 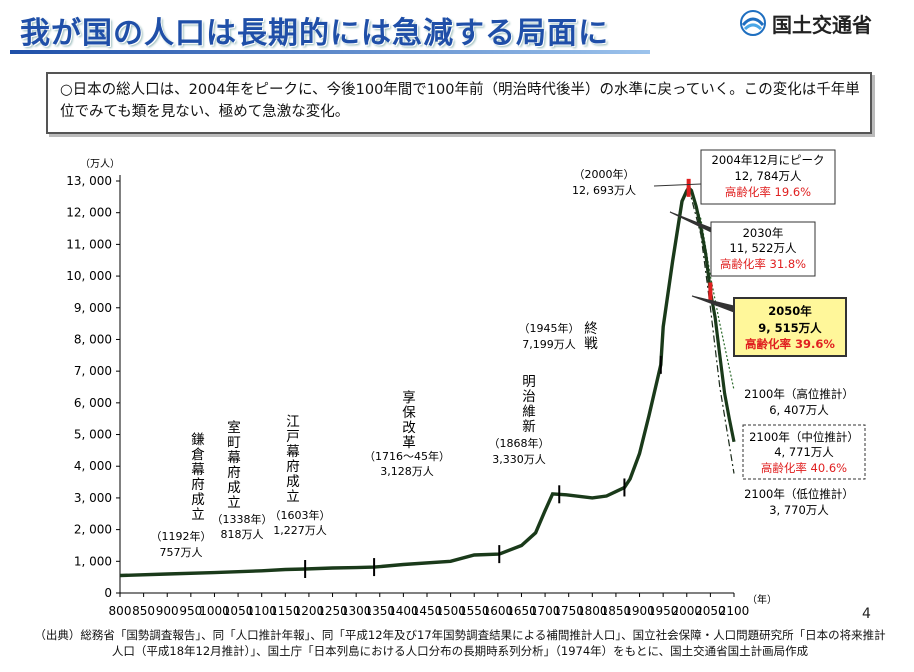 What do you see at coordinates (198, 455) in the screenshot?
I see `era-label-kamakura: 倉` at bounding box center [198, 455].